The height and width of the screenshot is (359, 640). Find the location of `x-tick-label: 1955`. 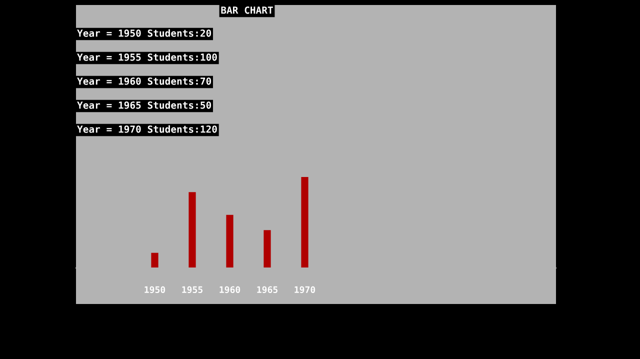

x-tick-label: 1955 is located at coordinates (192, 290).